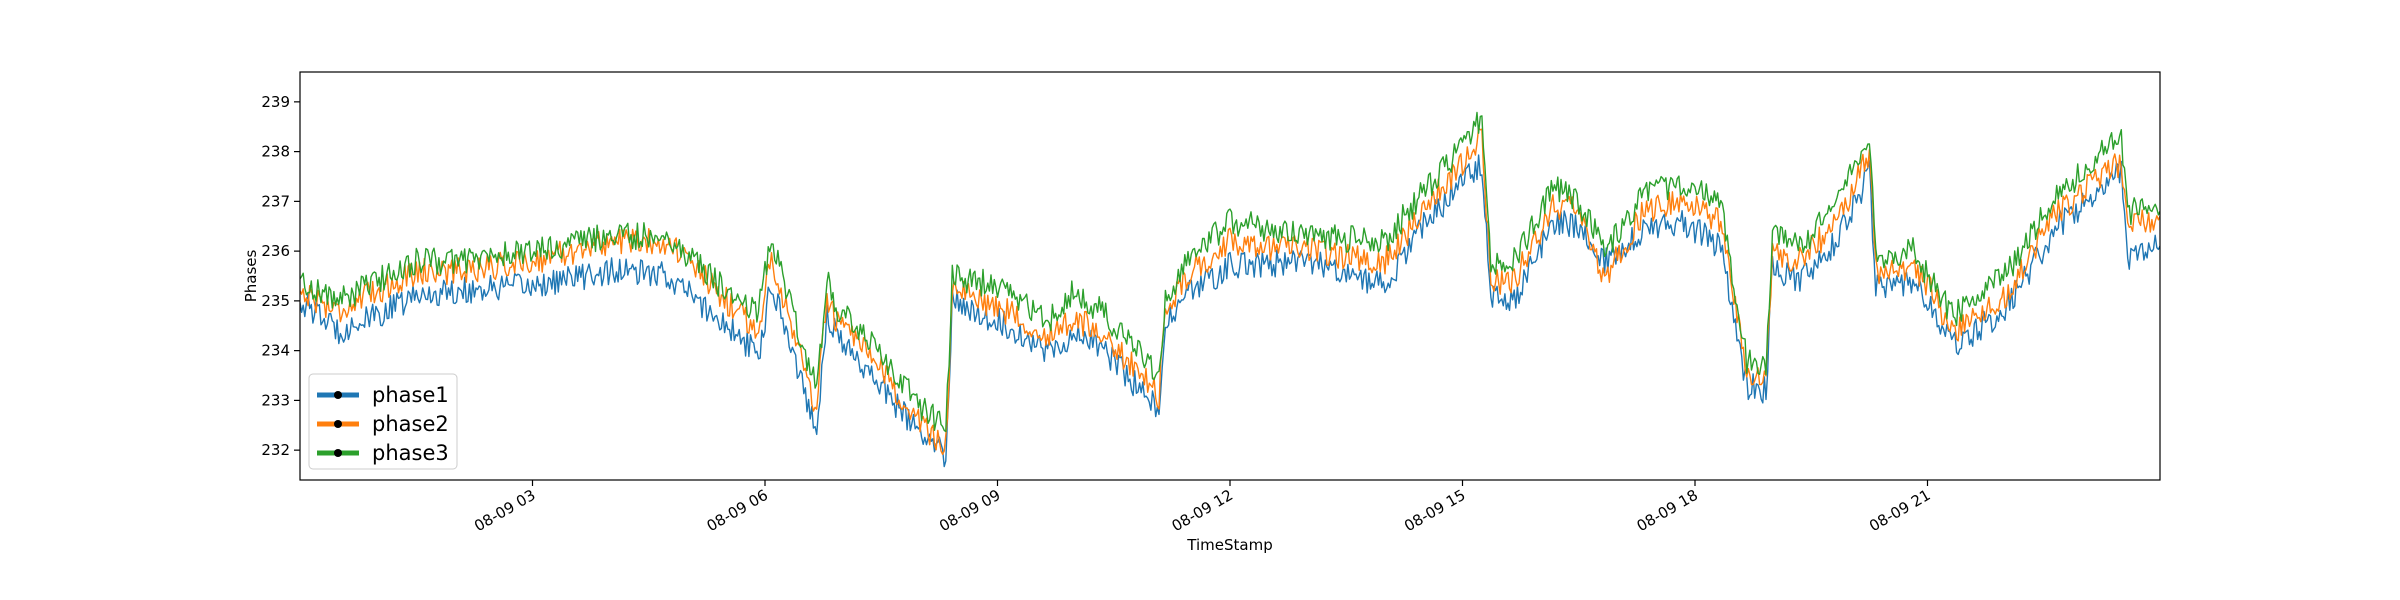 This screenshot has height=600, width=2400. Describe the element at coordinates (251, 276) in the screenshot. I see `y-axis-label: Phases` at that location.